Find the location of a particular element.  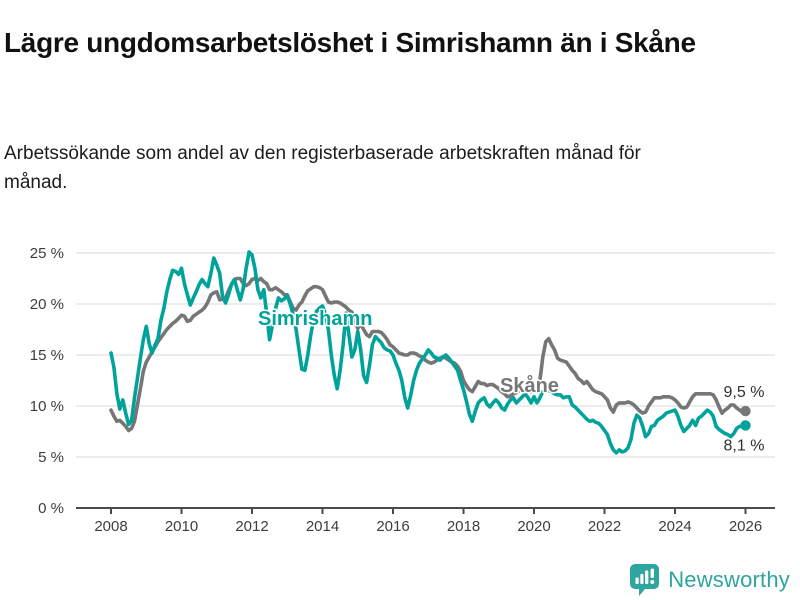

x-axis-tick-label: 2022 is located at coordinates (604, 526).